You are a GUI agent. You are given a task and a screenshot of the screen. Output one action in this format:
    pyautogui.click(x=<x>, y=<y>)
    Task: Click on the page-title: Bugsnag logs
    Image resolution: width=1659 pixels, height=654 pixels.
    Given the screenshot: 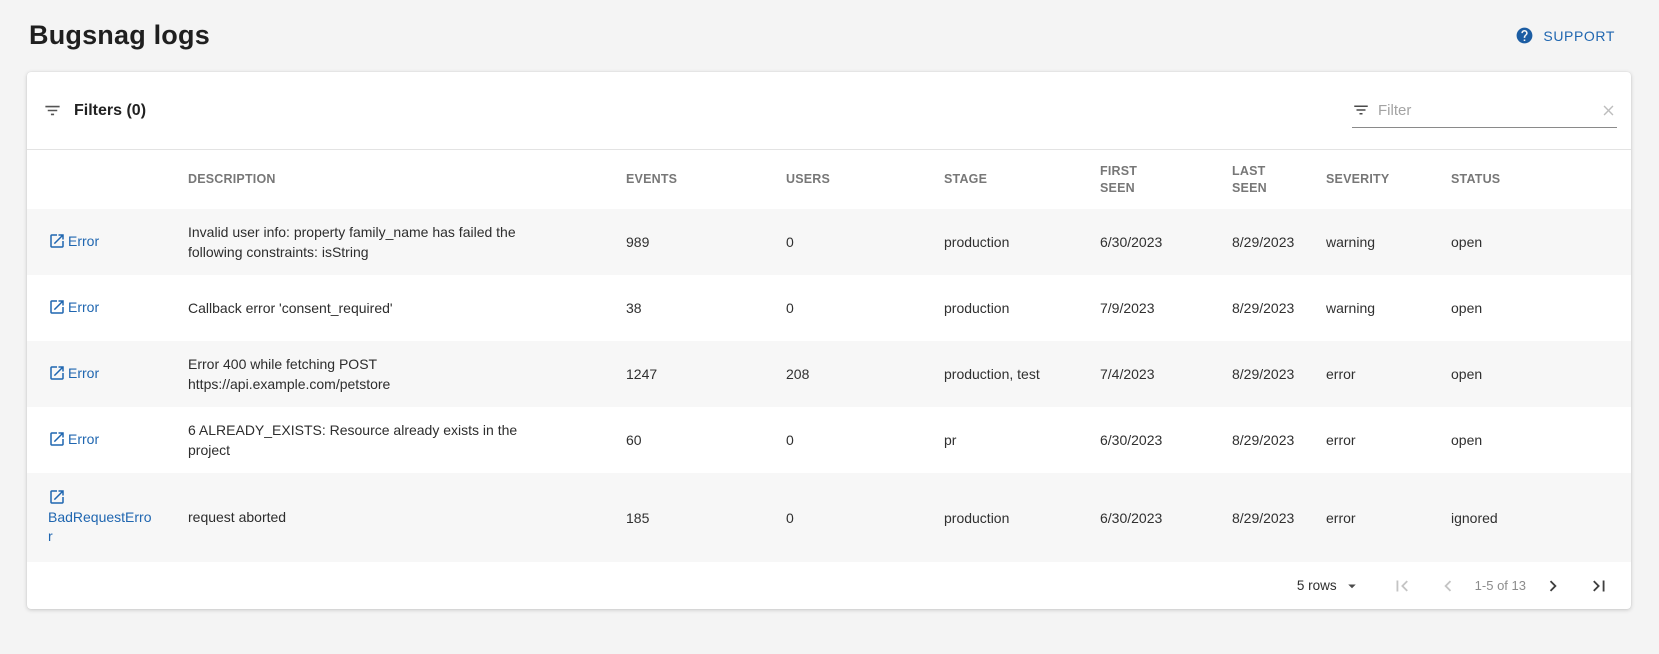 What is the action you would take?
    pyautogui.click(x=119, y=35)
    